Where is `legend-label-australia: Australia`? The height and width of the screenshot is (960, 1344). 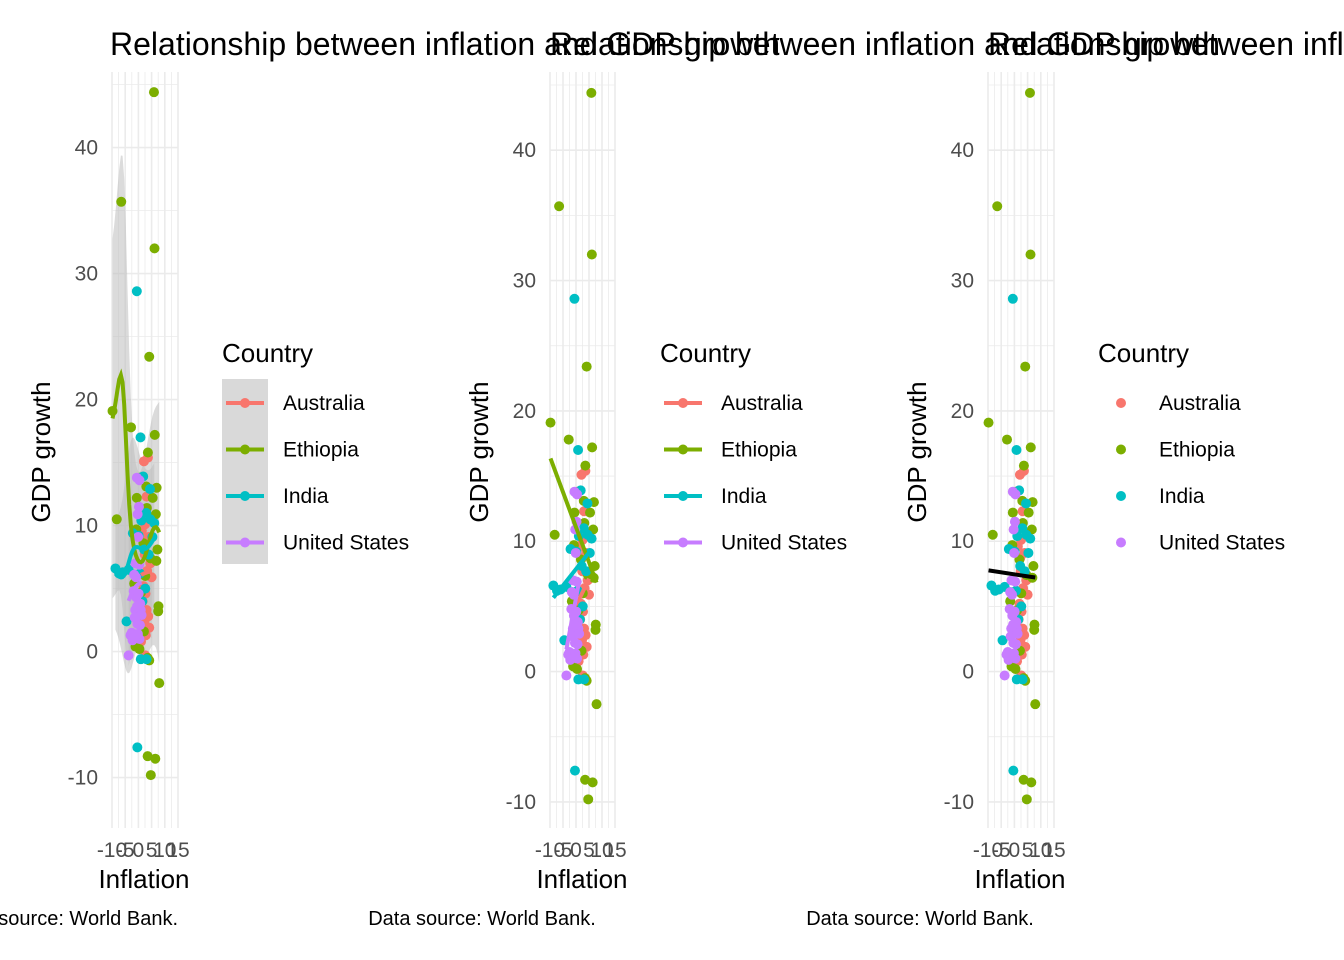 legend-label-australia: Australia is located at coordinates (762, 403).